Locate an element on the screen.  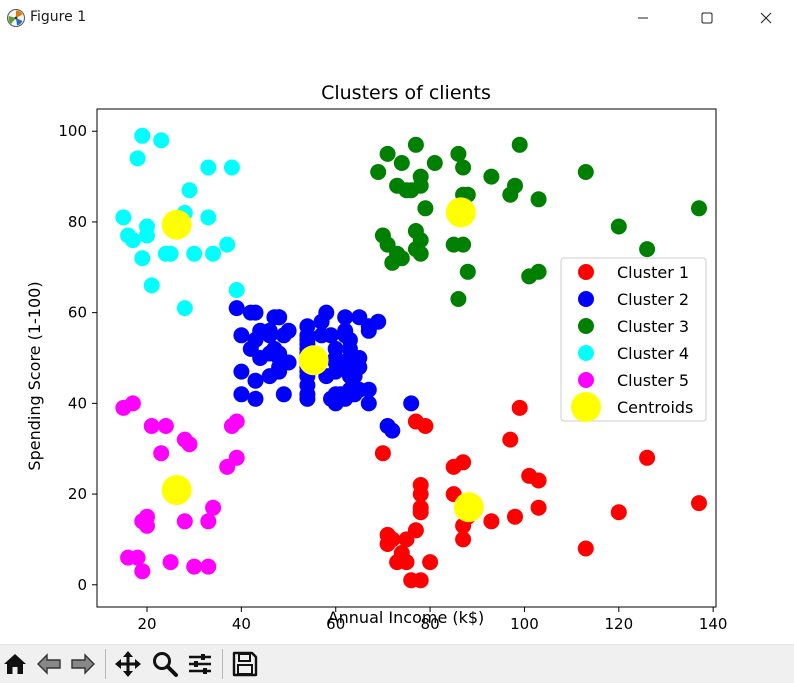
y-tick-label: 100 is located at coordinates (72, 131).